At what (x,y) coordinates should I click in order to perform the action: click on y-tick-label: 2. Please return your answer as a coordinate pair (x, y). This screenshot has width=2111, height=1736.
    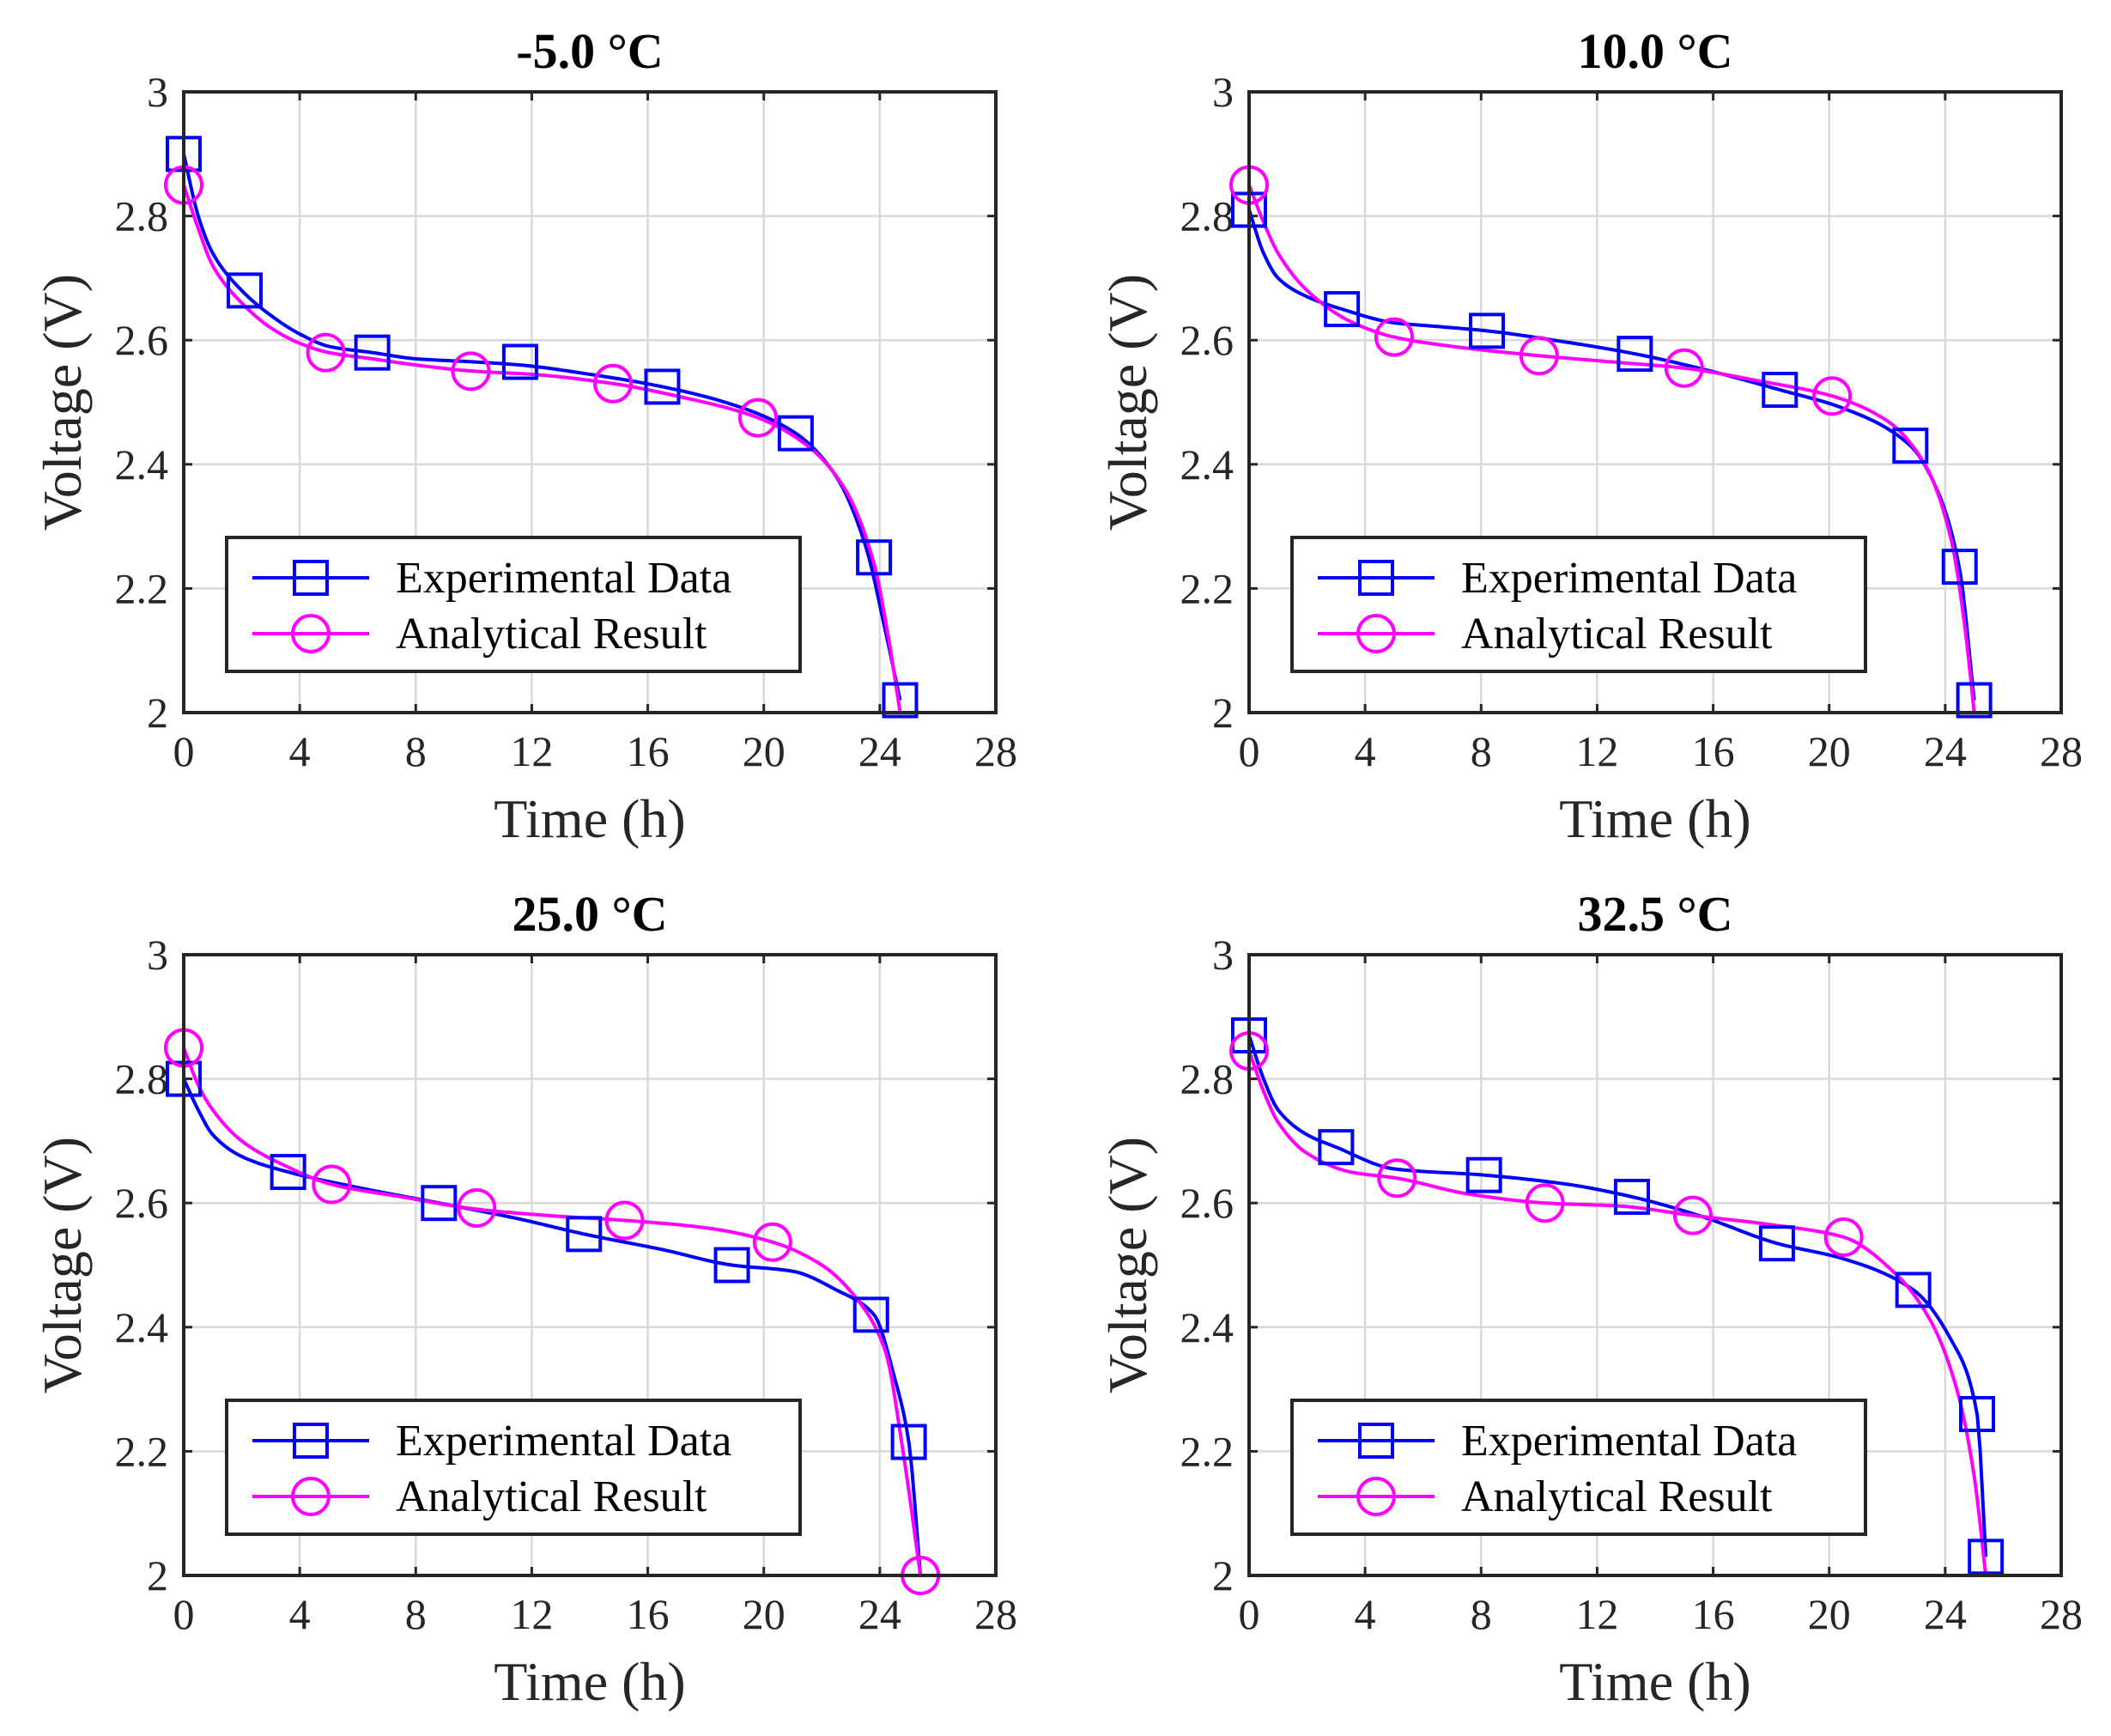
    Looking at the image, I should click on (157, 1575).